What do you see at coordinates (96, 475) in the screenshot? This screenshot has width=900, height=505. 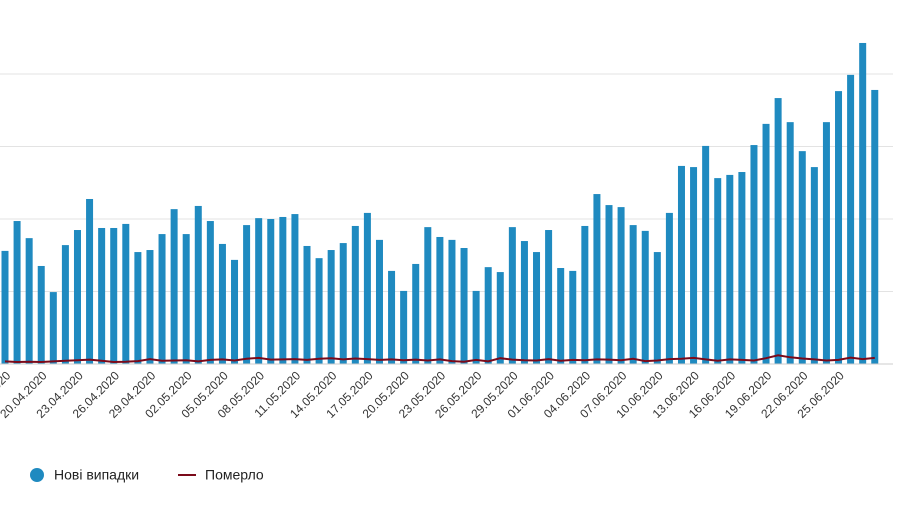 I see `legend-label: Нові випадки` at bounding box center [96, 475].